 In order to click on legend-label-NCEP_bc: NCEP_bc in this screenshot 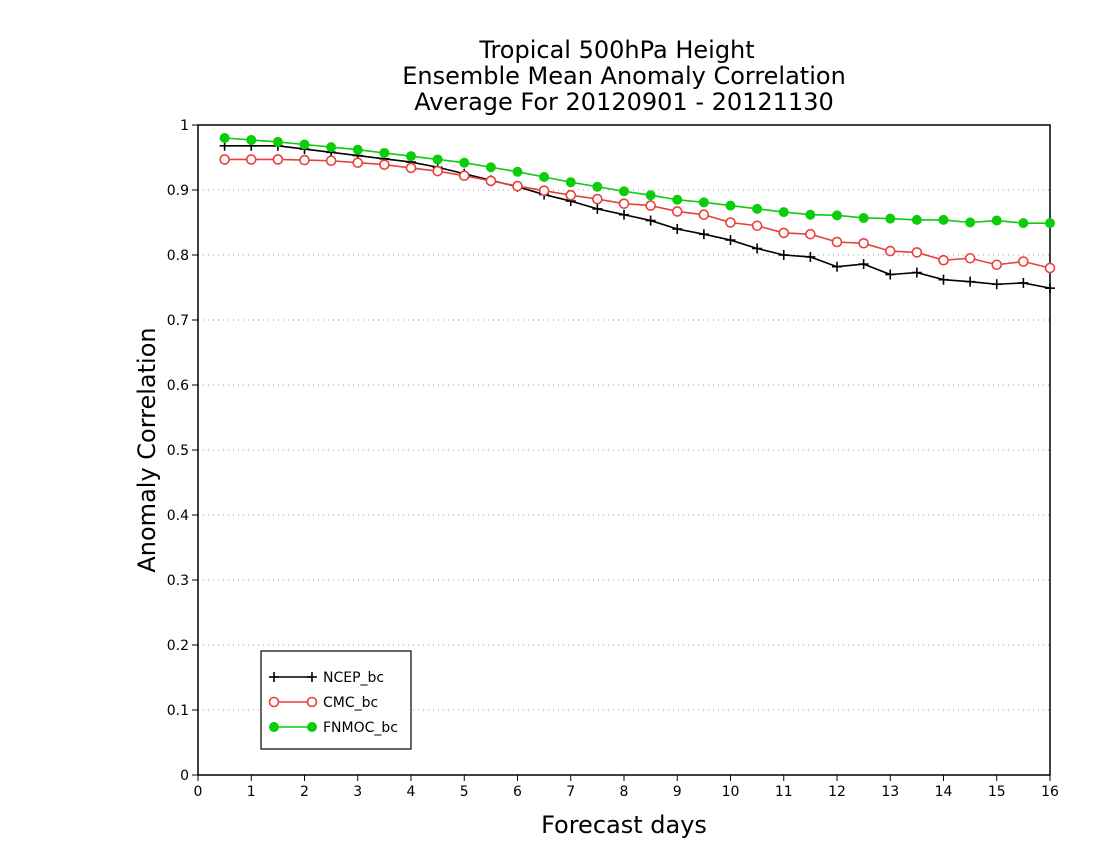, I will do `click(353, 678)`.